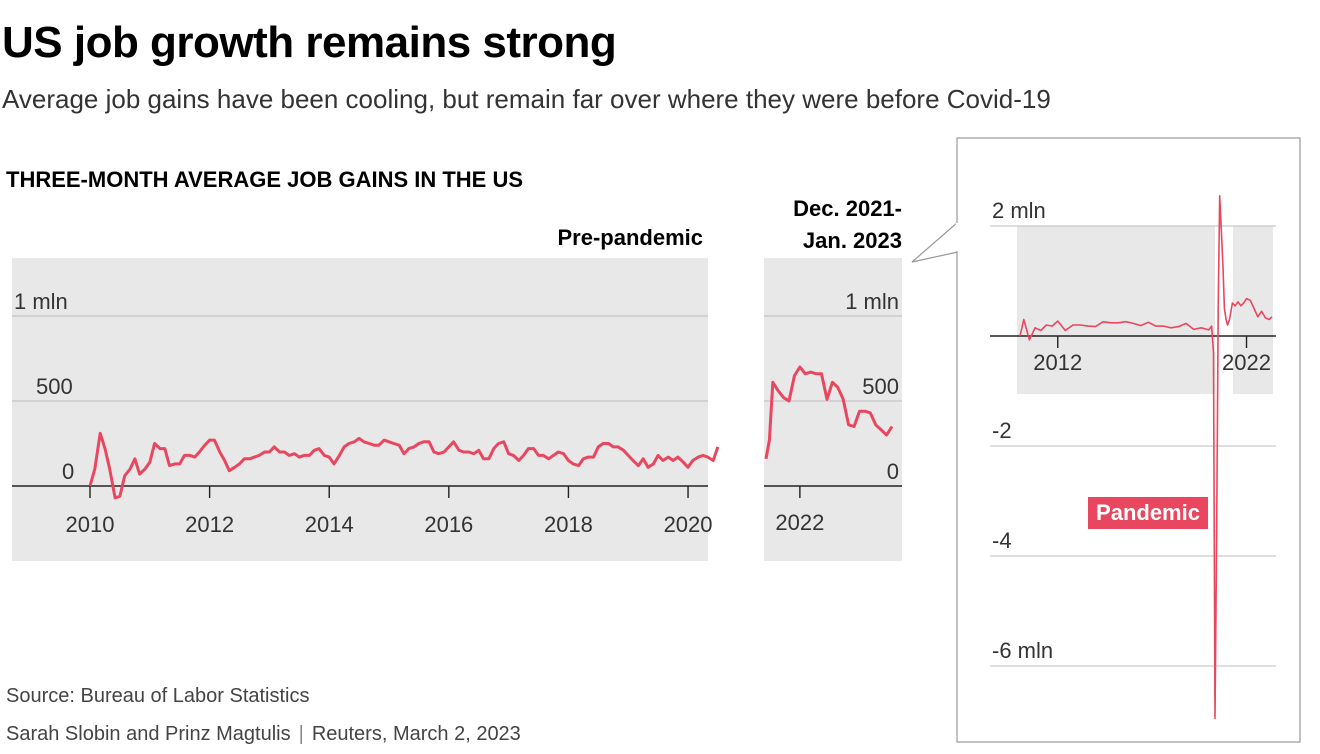 Image resolution: width=1320 pixels, height=754 pixels. Describe the element at coordinates (1019, 210) in the screenshot. I see `full-y-tick-label: 2 mln` at that location.